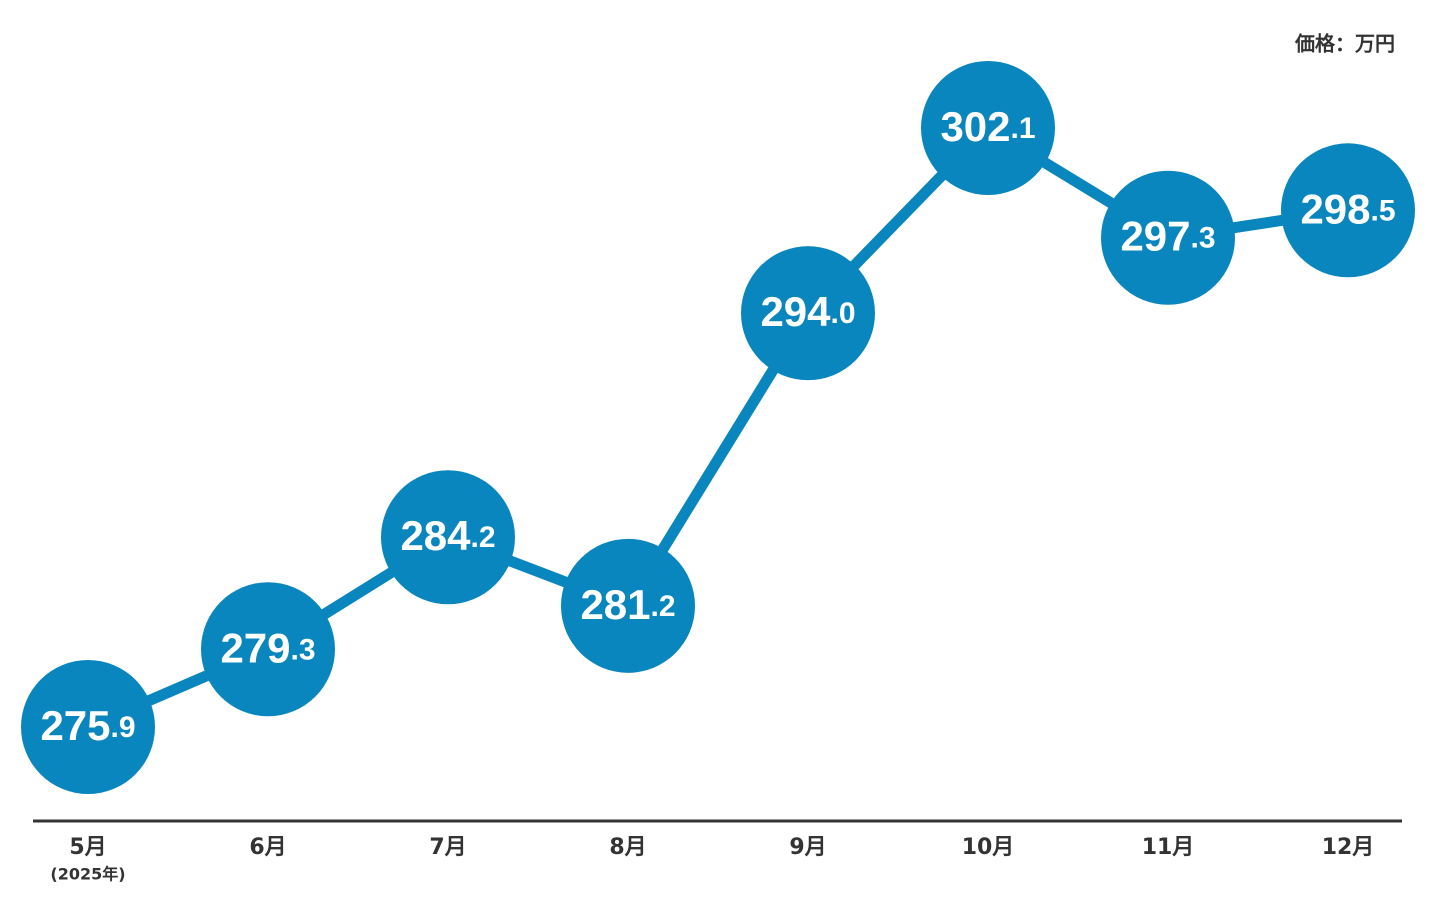 The width and height of the screenshot is (1436, 914). I want to click on value-label: 298.5, so click(1347, 208).